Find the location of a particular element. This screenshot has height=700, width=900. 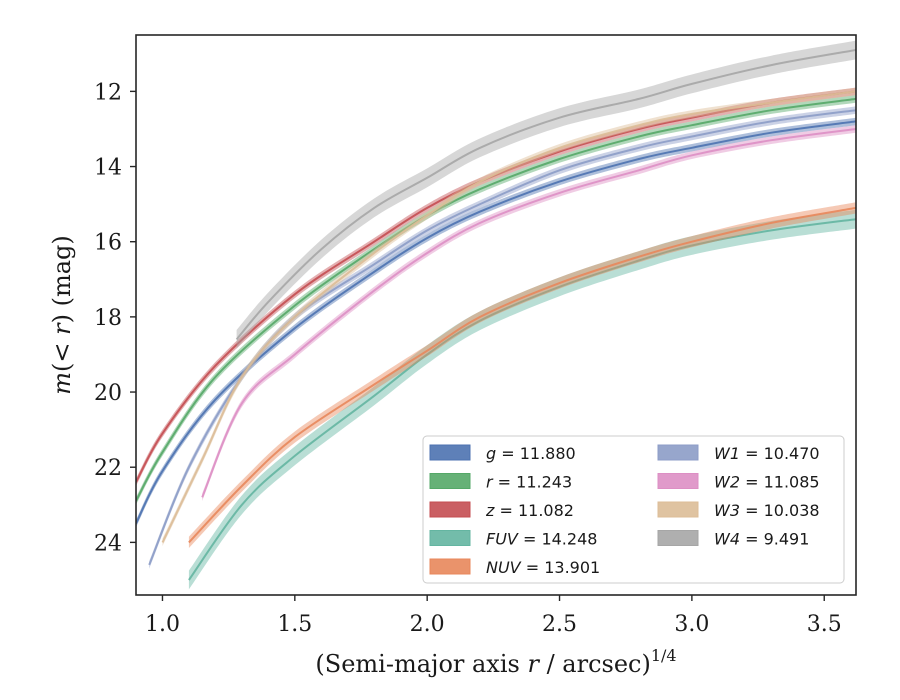

y-tick-label: 22 is located at coordinates (108, 468).